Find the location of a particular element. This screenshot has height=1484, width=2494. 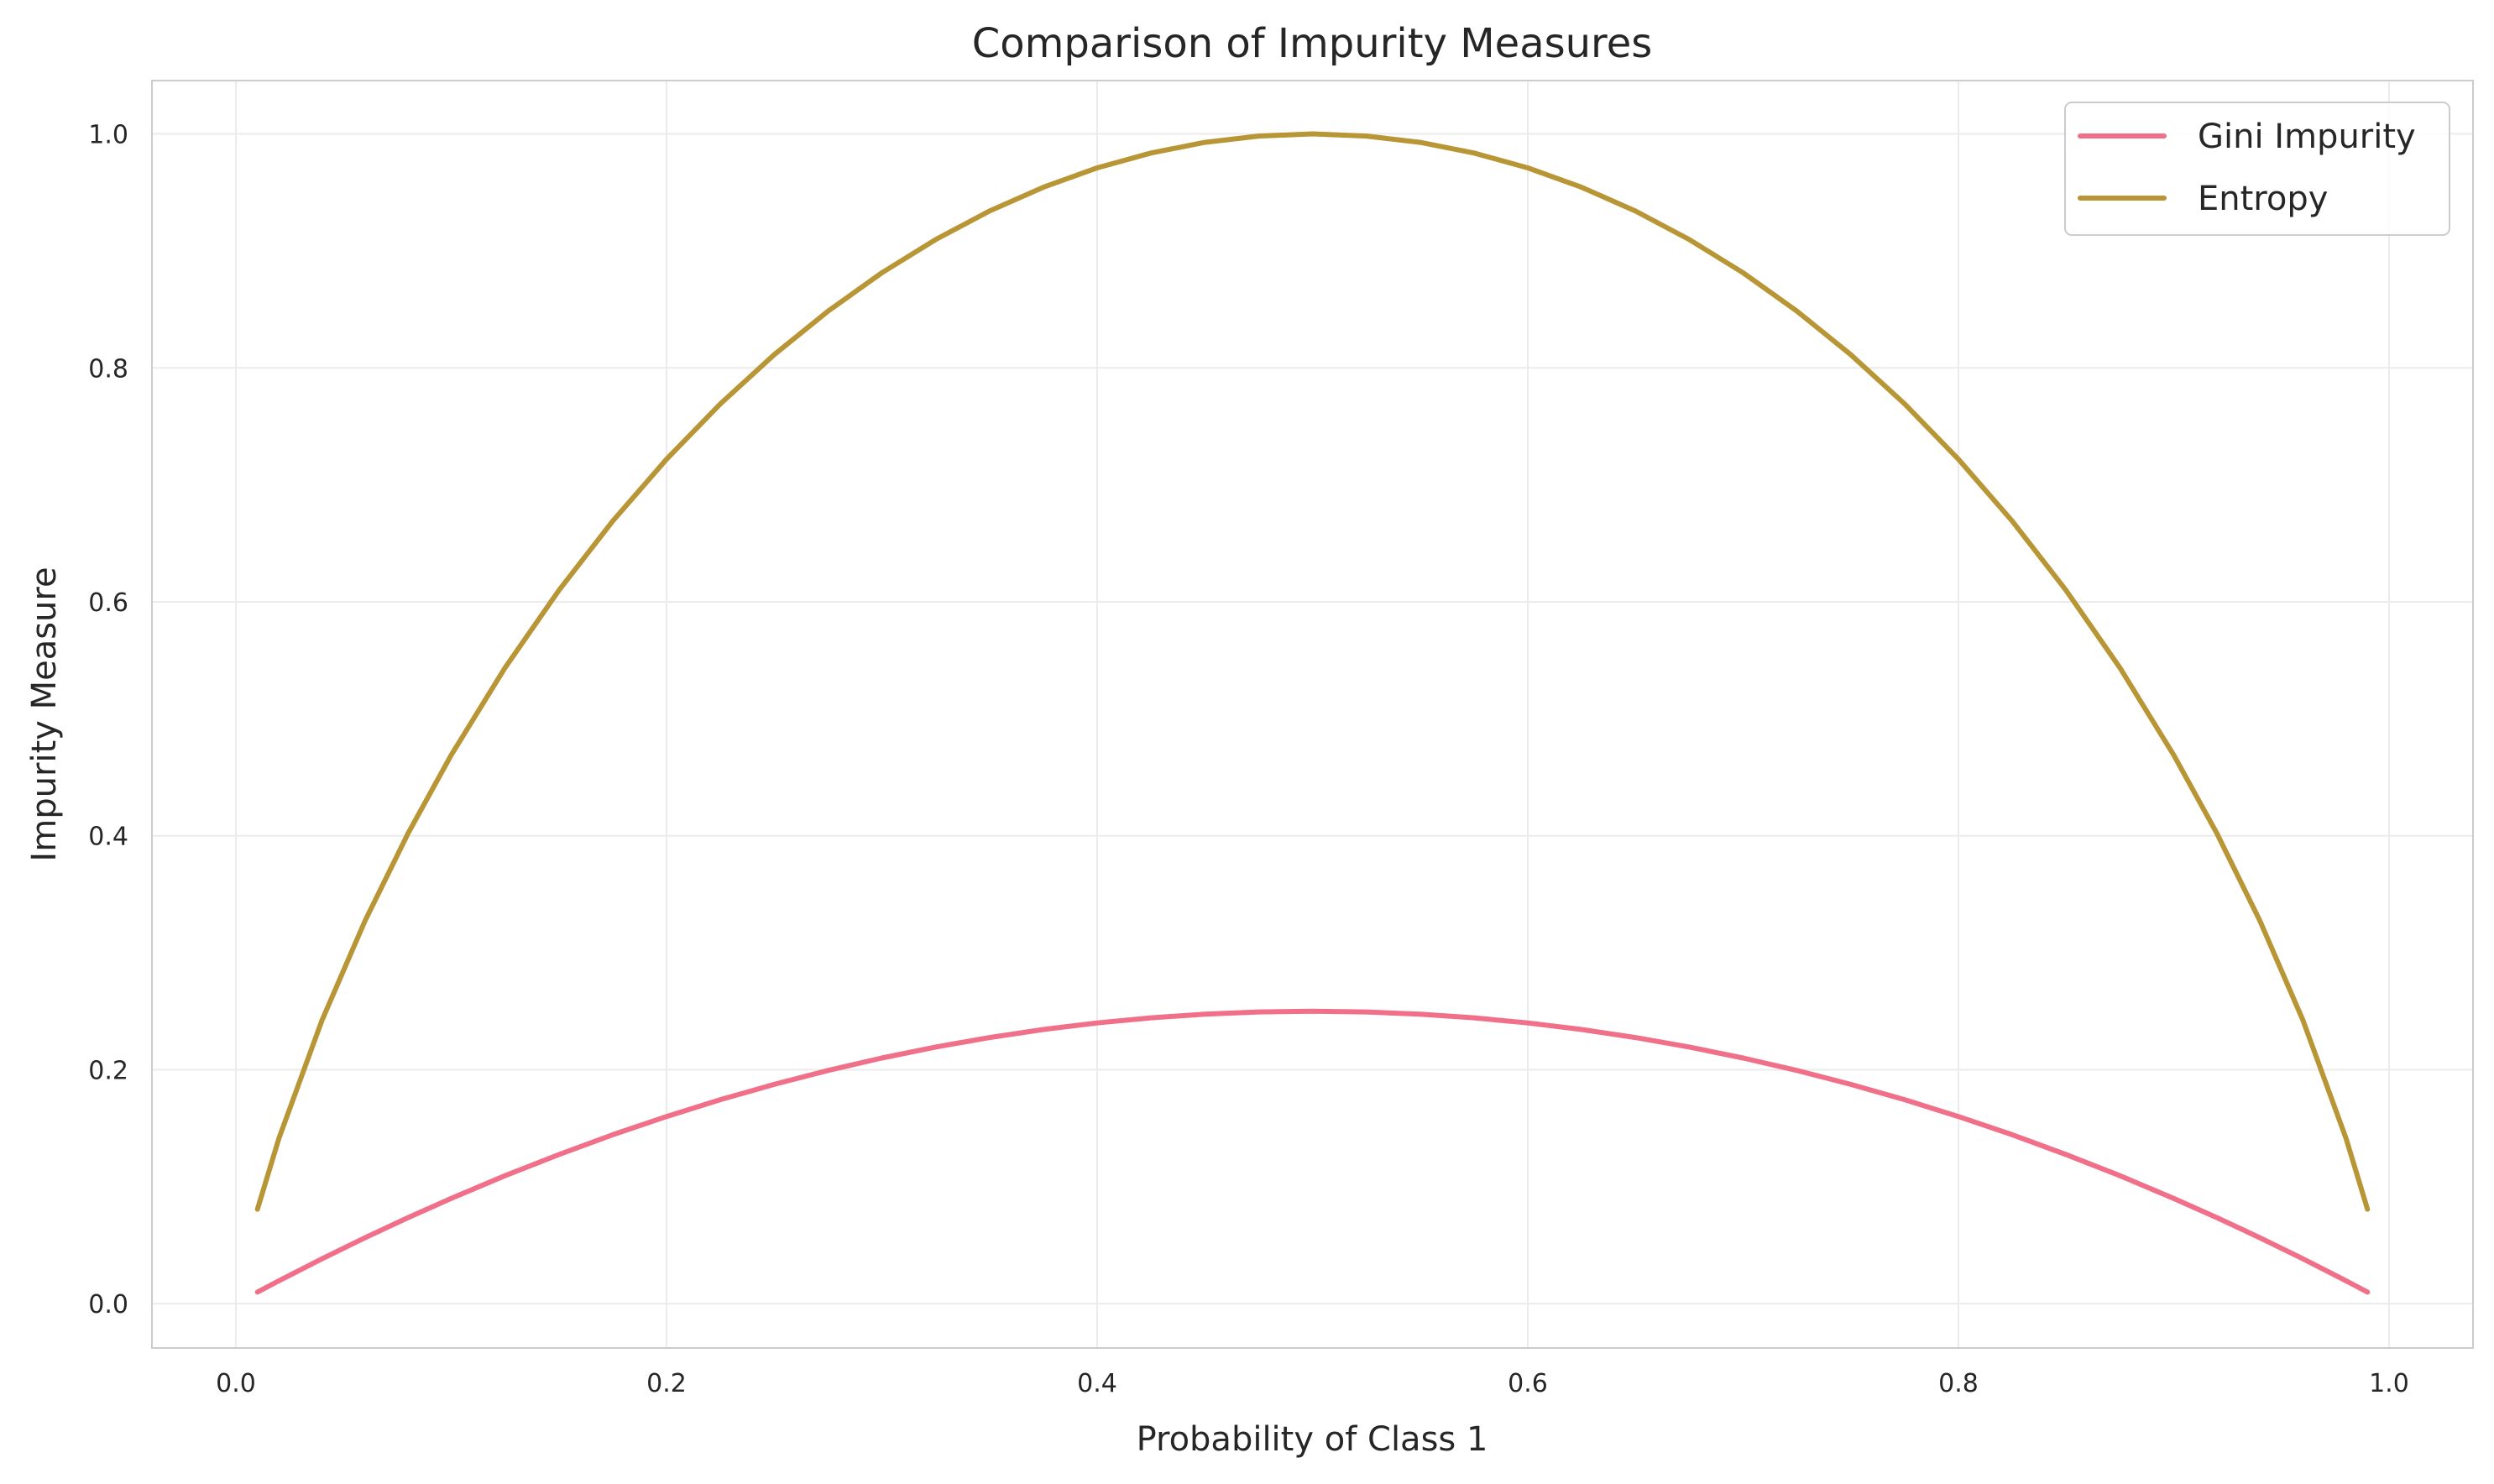

x-tick-labels: 0.0 0.2 0.4 0.6 0.8 1.0 is located at coordinates (1312, 1383).